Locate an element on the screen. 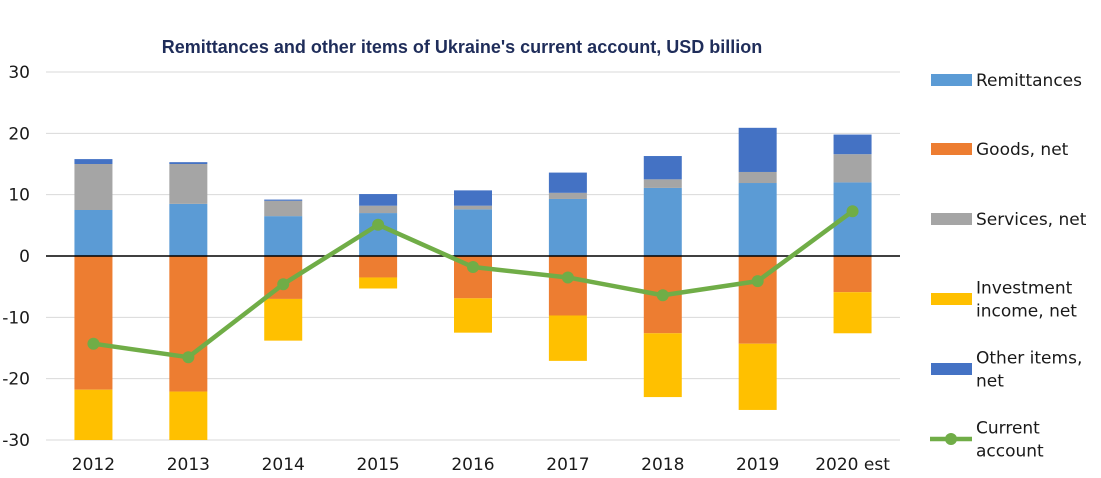 Image resolution: width=1101 pixels, height=478 pixels. bar-services-net-2018 is located at coordinates (662, 183).